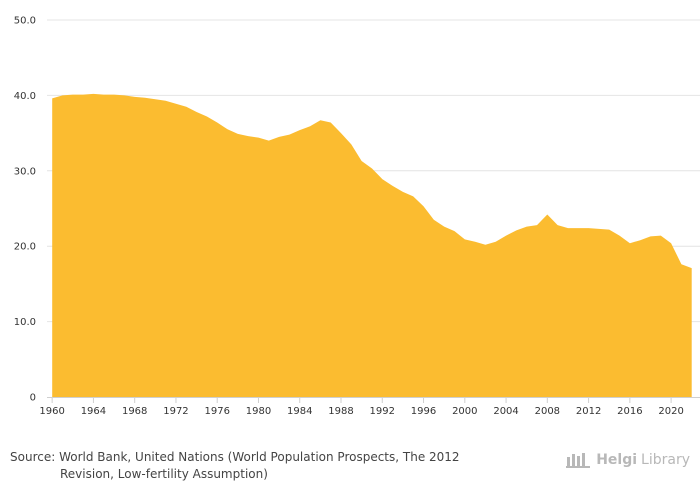 The image size is (700, 500). What do you see at coordinates (588, 411) in the screenshot?
I see `x-tick-label: 2012` at bounding box center [588, 411].